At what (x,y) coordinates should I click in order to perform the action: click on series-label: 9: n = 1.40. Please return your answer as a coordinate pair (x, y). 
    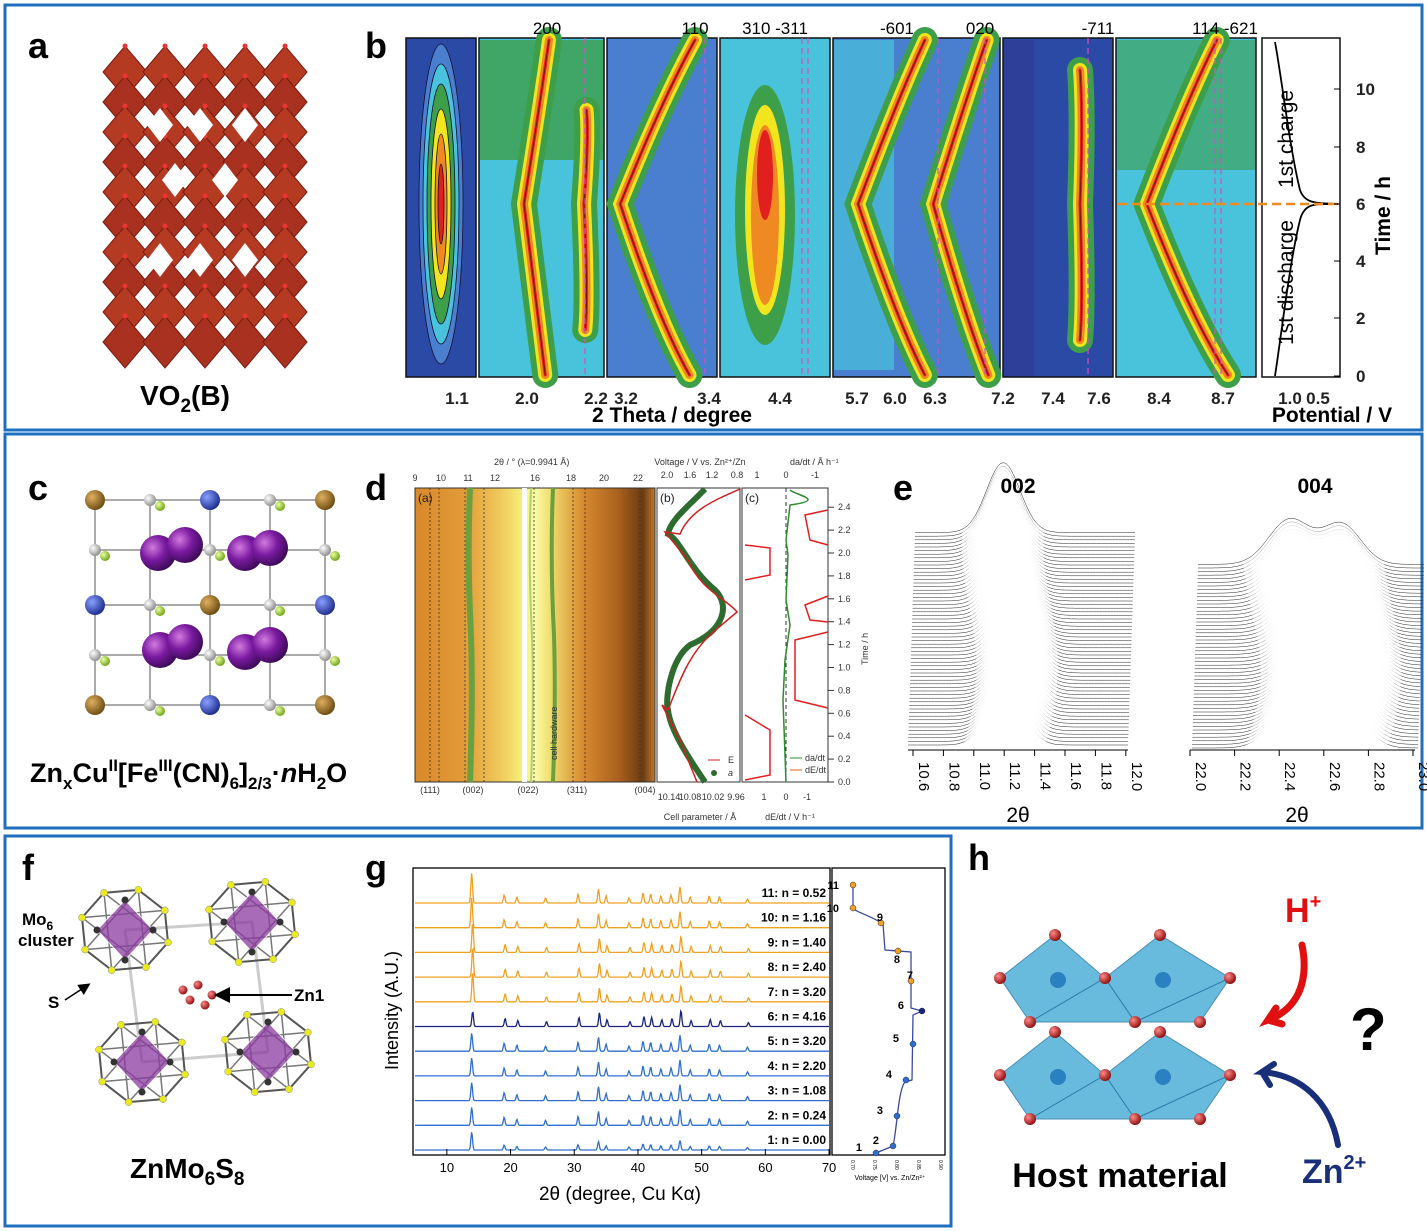
    Looking at the image, I should click on (797, 942).